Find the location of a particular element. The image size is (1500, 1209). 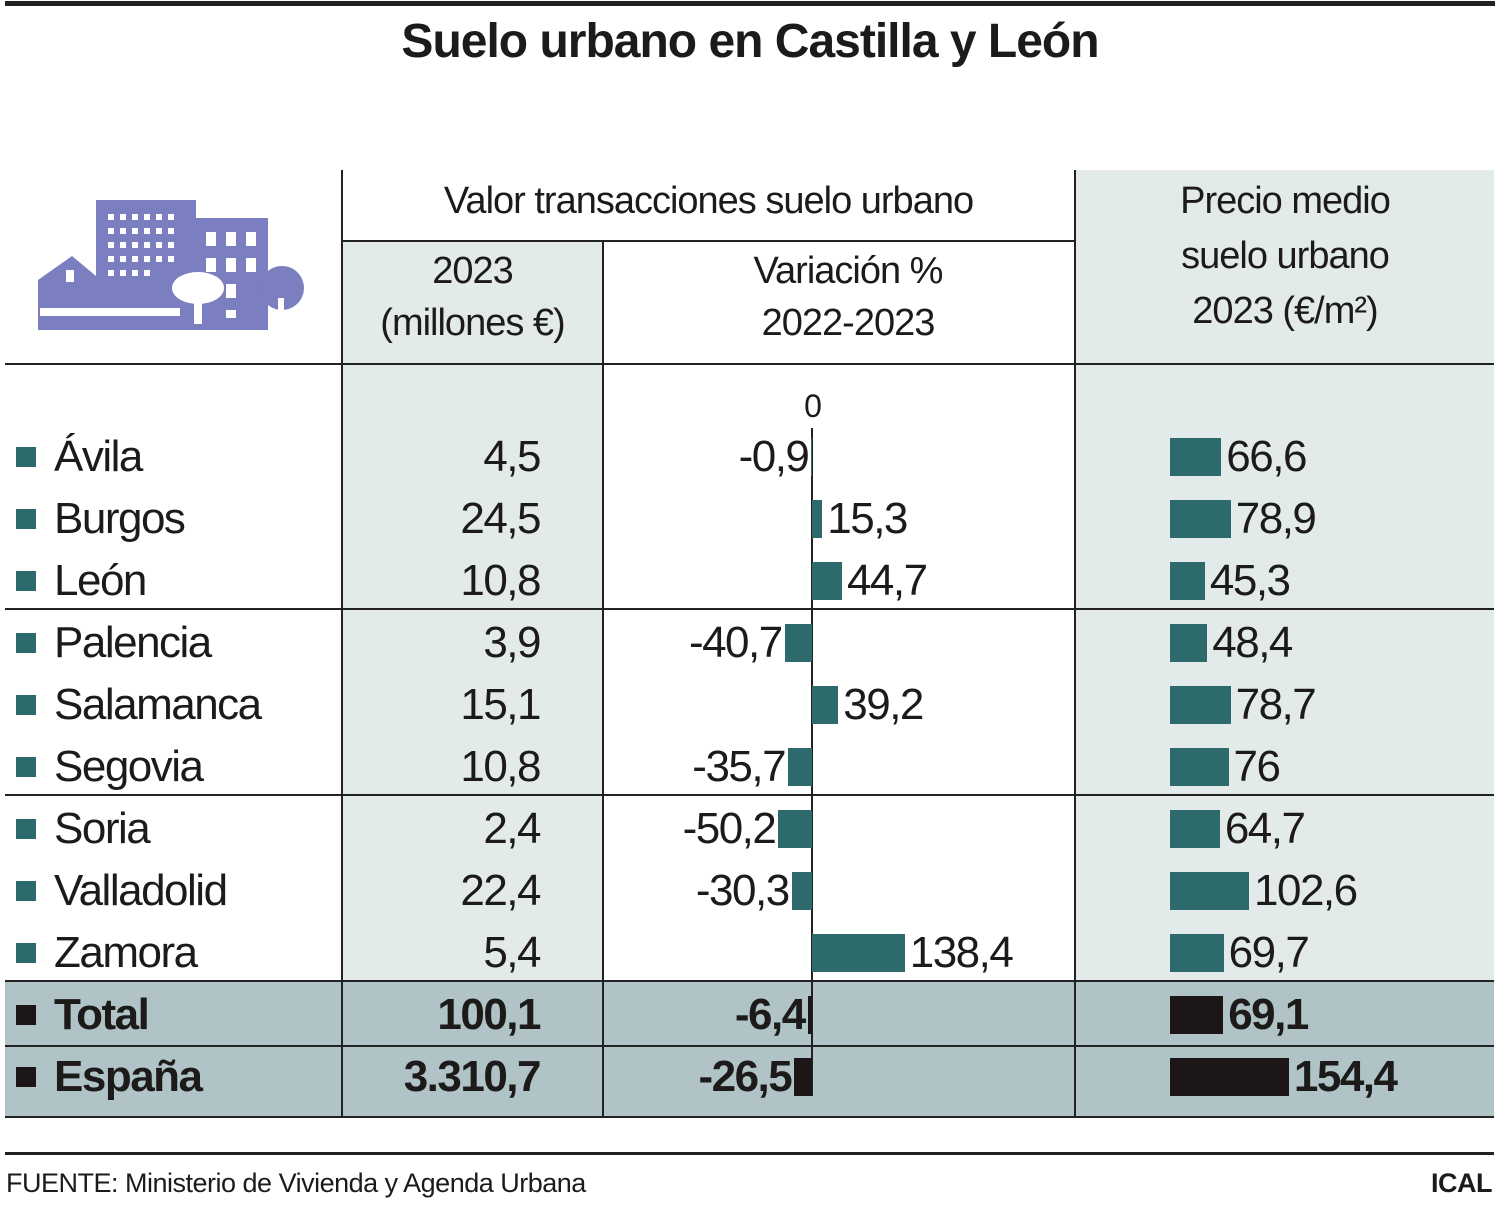

row-name: Total is located at coordinates (102, 1014).